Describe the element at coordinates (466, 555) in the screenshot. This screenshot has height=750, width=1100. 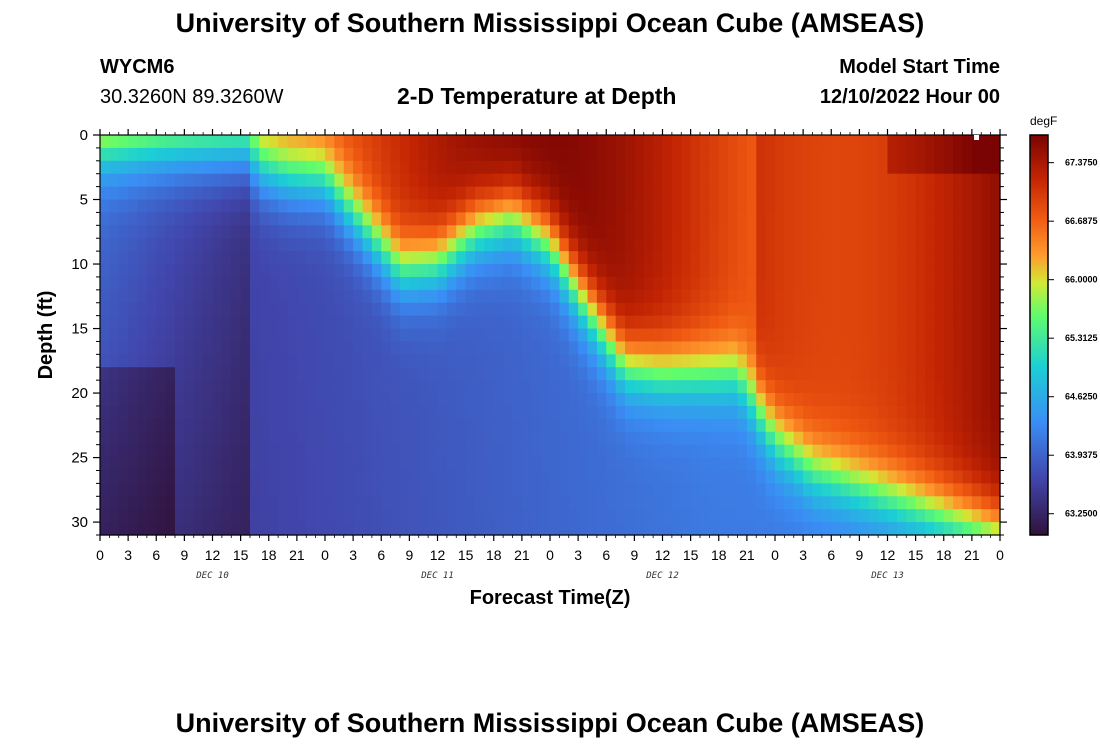
I see `x-tick-label: 15` at that location.